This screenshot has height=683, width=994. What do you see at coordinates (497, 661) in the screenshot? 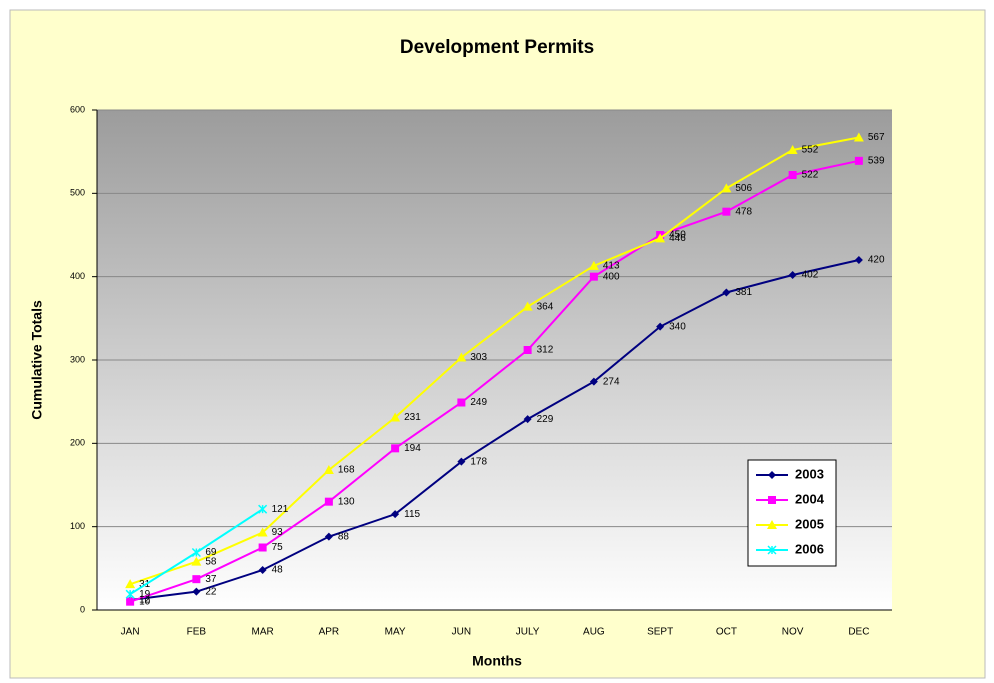
I see `x-axis-label: Months` at bounding box center [497, 661].